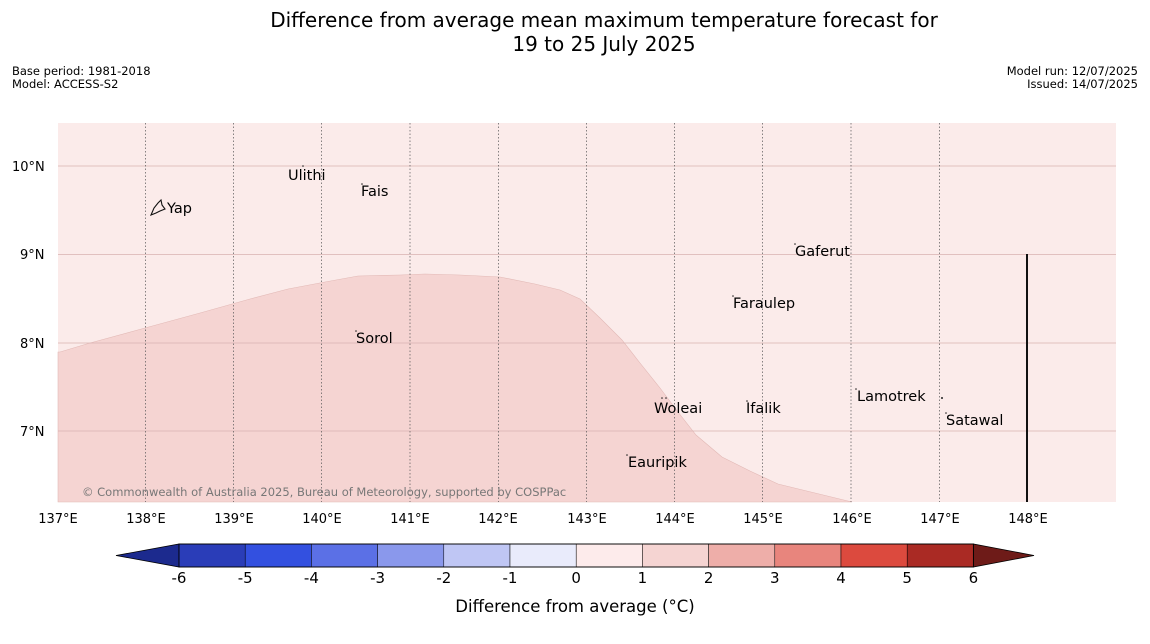  Describe the element at coordinates (1004, 555) in the screenshot. I see `colorbar-extend-high` at that location.